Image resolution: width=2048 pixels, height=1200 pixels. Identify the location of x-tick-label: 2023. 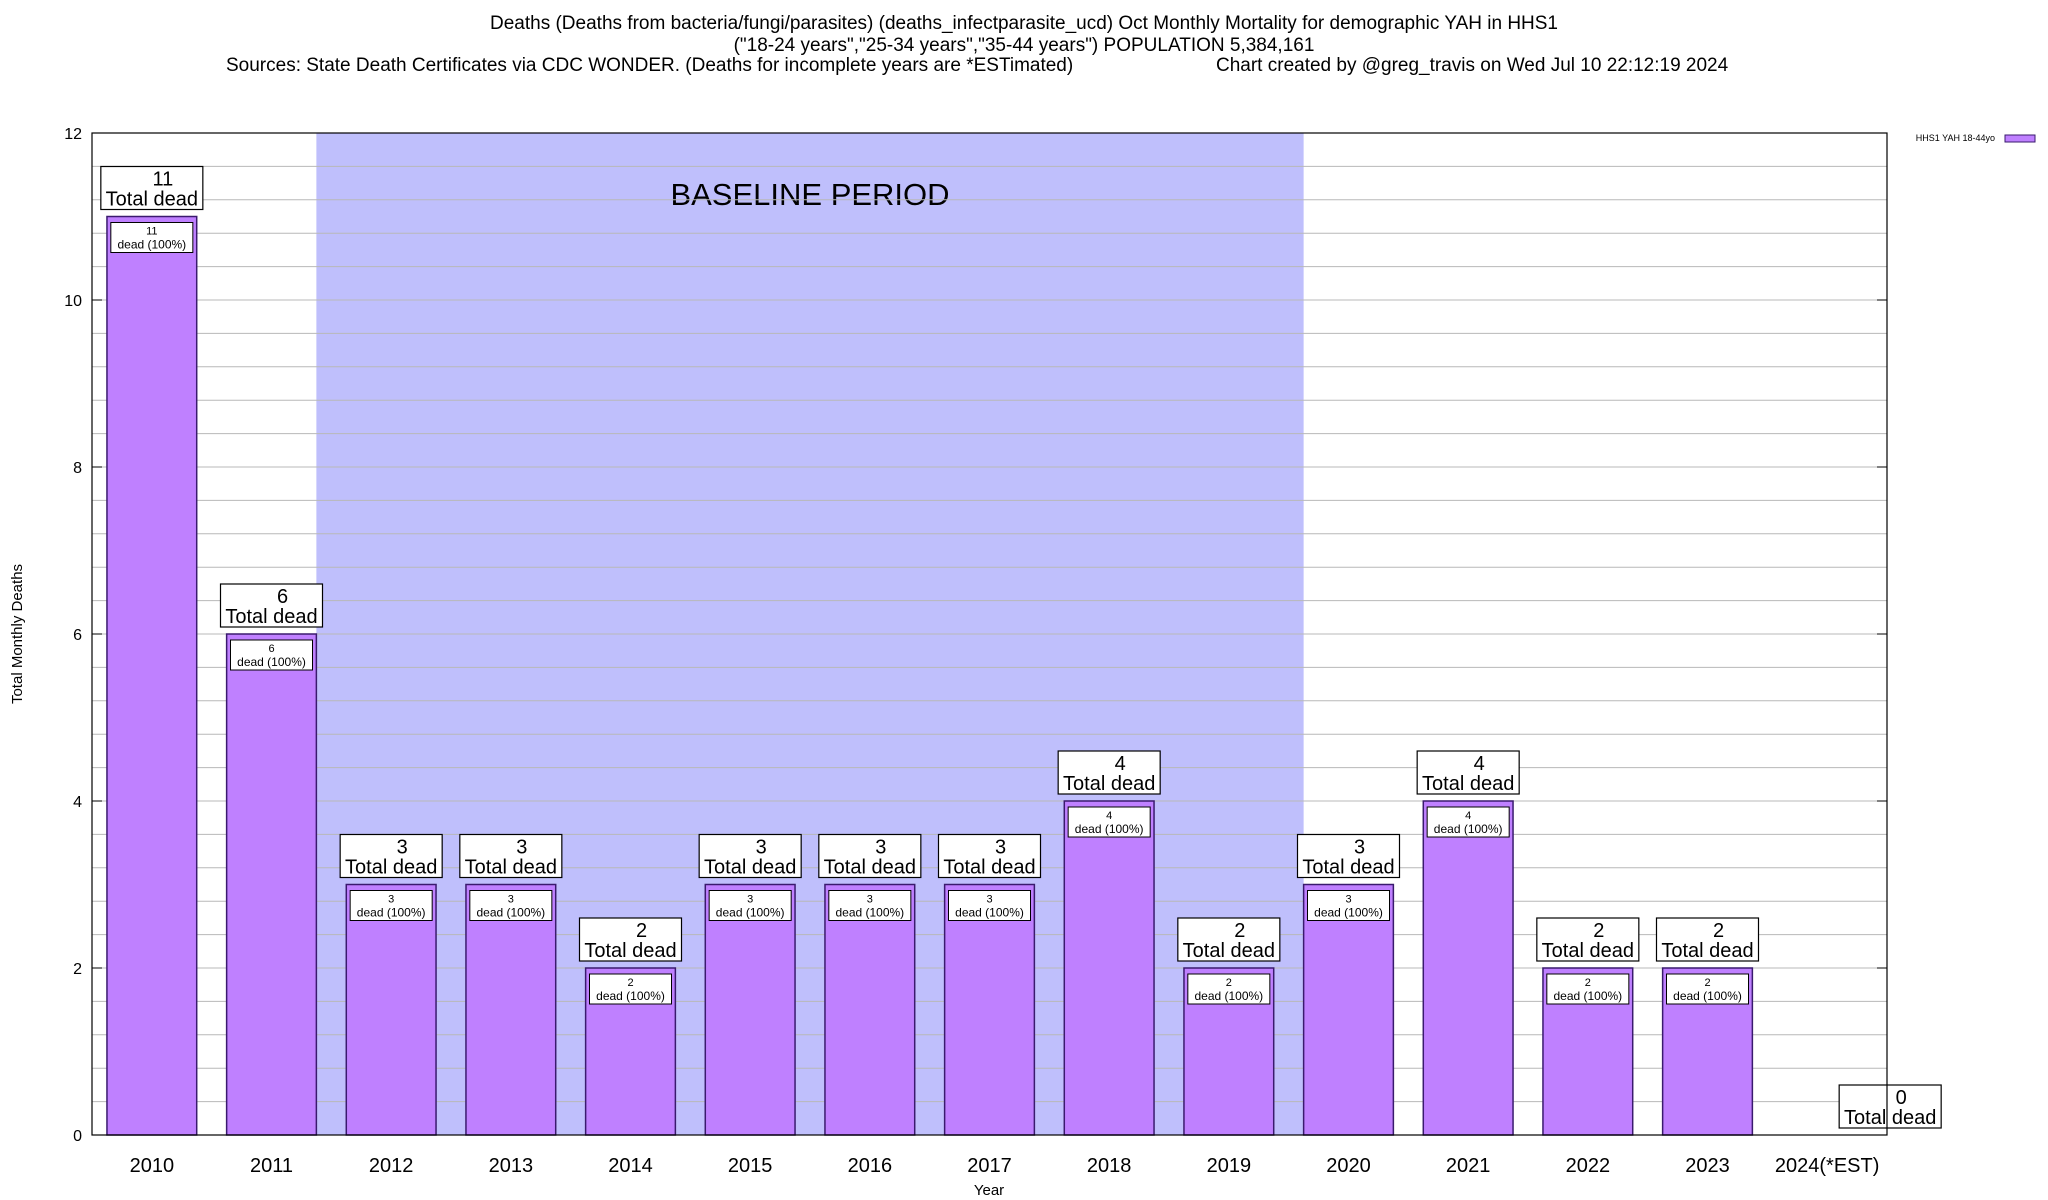
(1707, 1166).